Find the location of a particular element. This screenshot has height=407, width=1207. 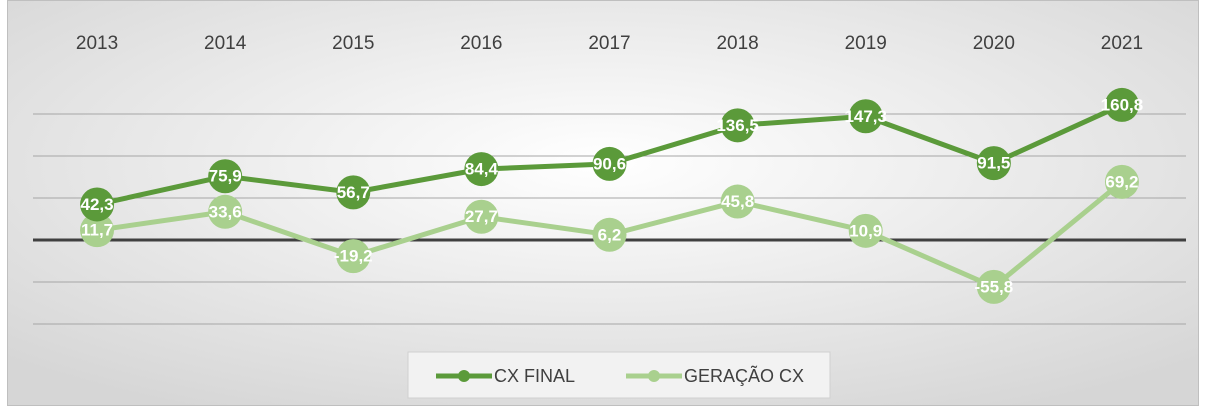

data-label: 136,5 is located at coordinates (737, 125).